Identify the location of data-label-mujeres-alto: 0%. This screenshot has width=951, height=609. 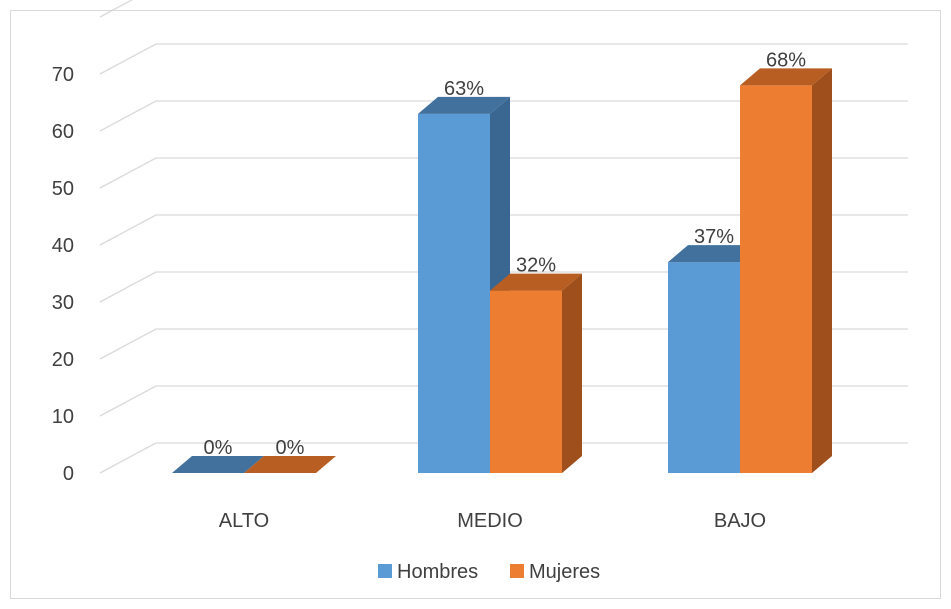
(290, 448).